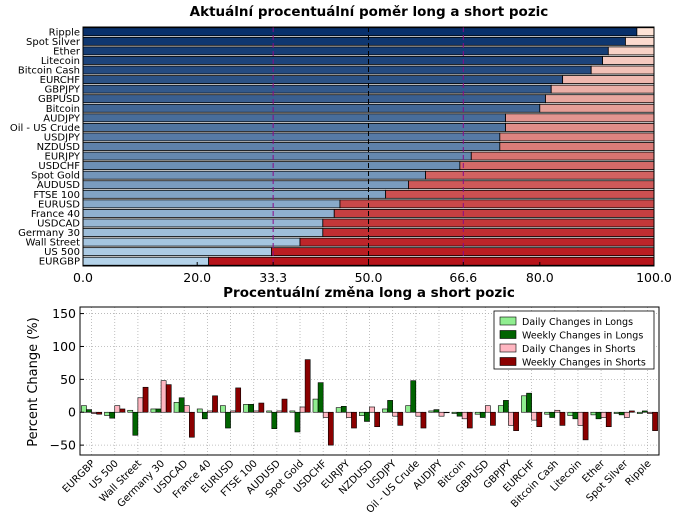 The width and height of the screenshot is (680, 516). I want to click on y-tick-label: 50, so click(68, 379).